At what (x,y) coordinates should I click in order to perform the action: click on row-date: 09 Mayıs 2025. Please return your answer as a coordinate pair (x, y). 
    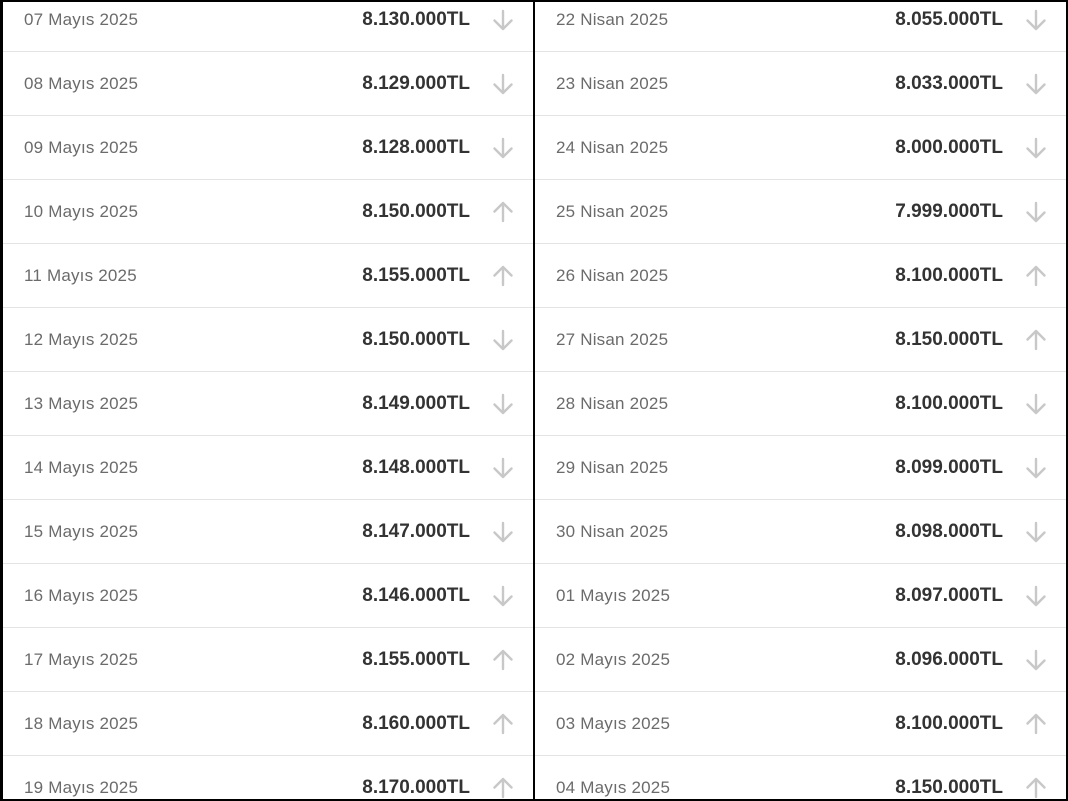
    Looking at the image, I should click on (81, 147).